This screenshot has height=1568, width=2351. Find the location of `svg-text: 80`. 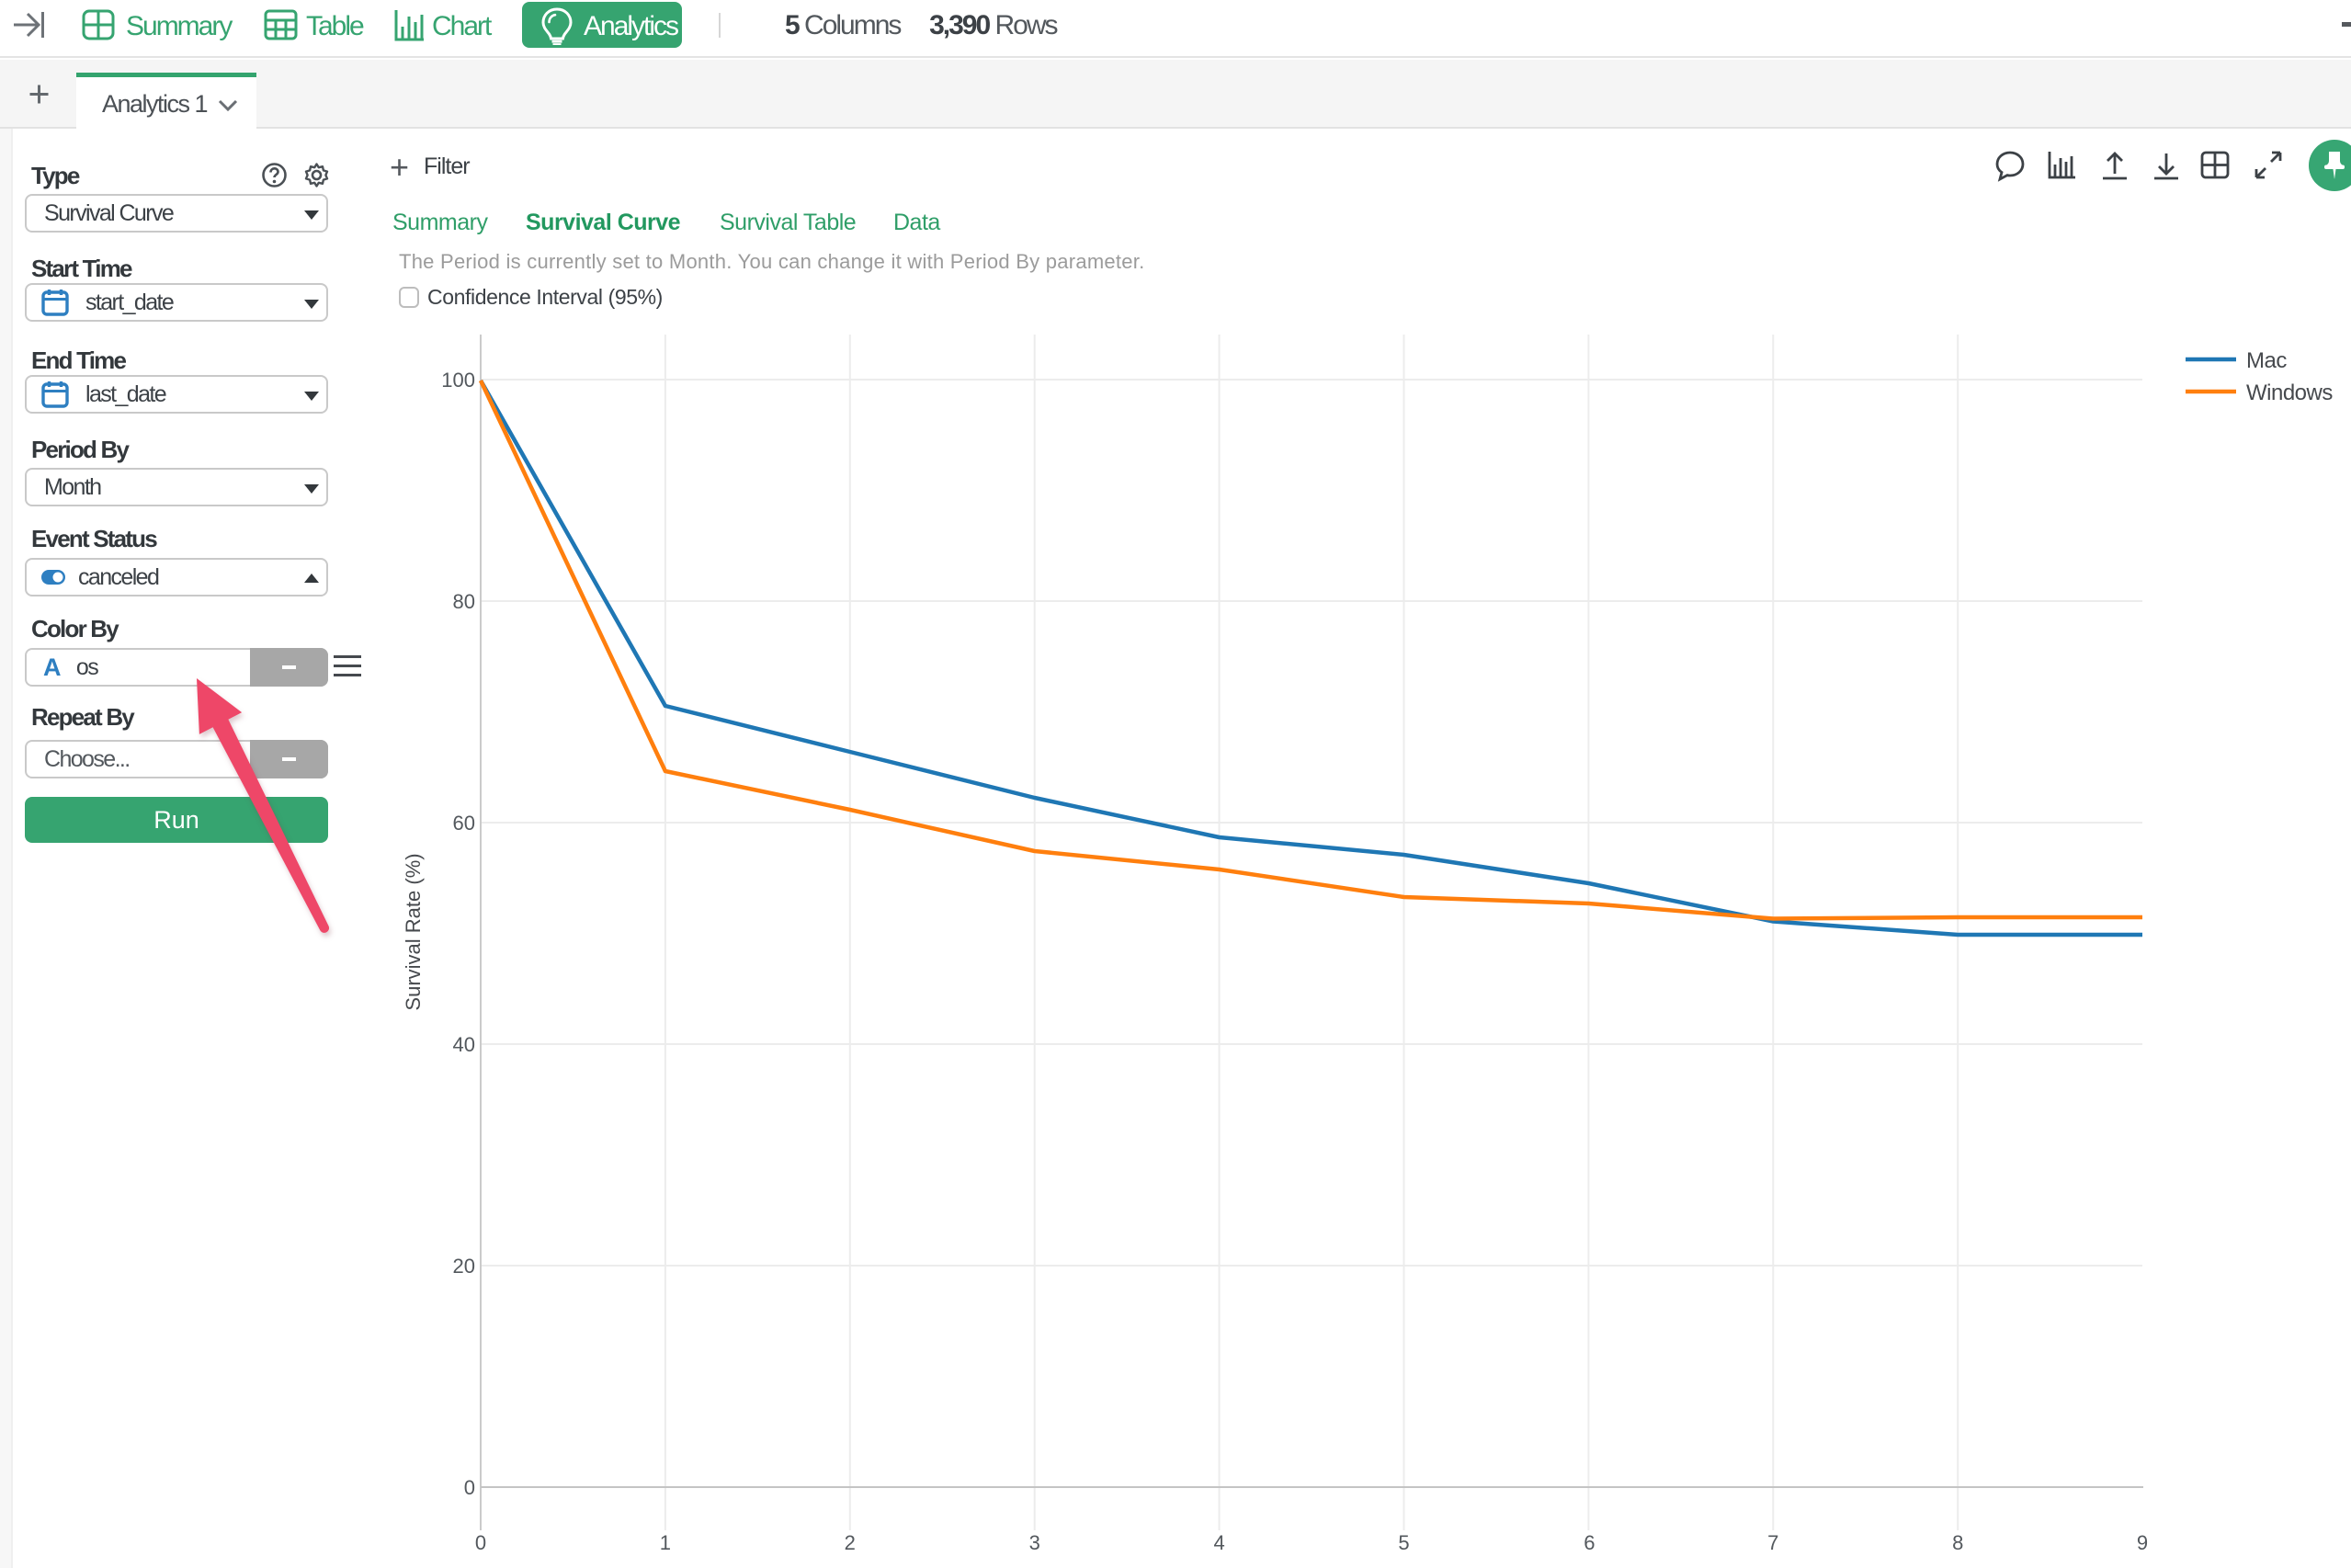

svg-text: 80 is located at coordinates (464, 601).